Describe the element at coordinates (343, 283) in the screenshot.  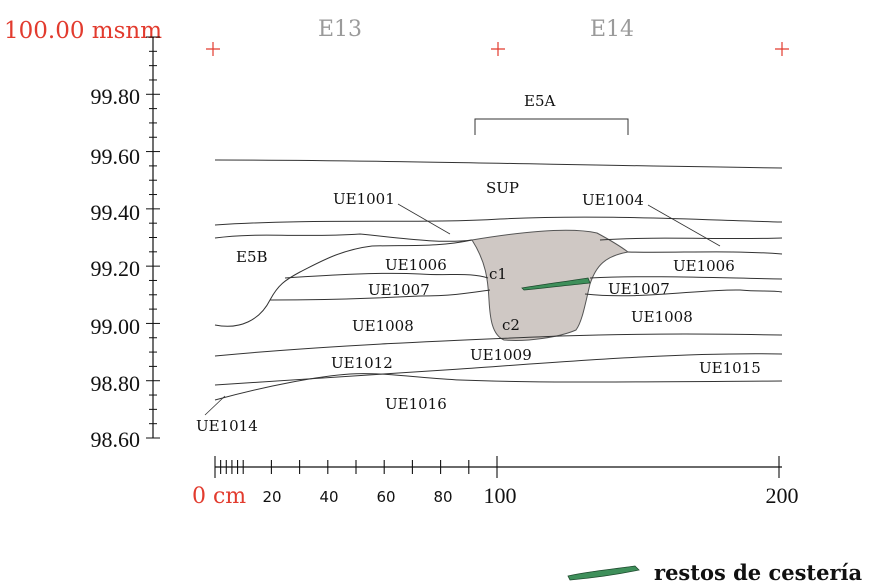
I see `layer-line-e5b` at that location.